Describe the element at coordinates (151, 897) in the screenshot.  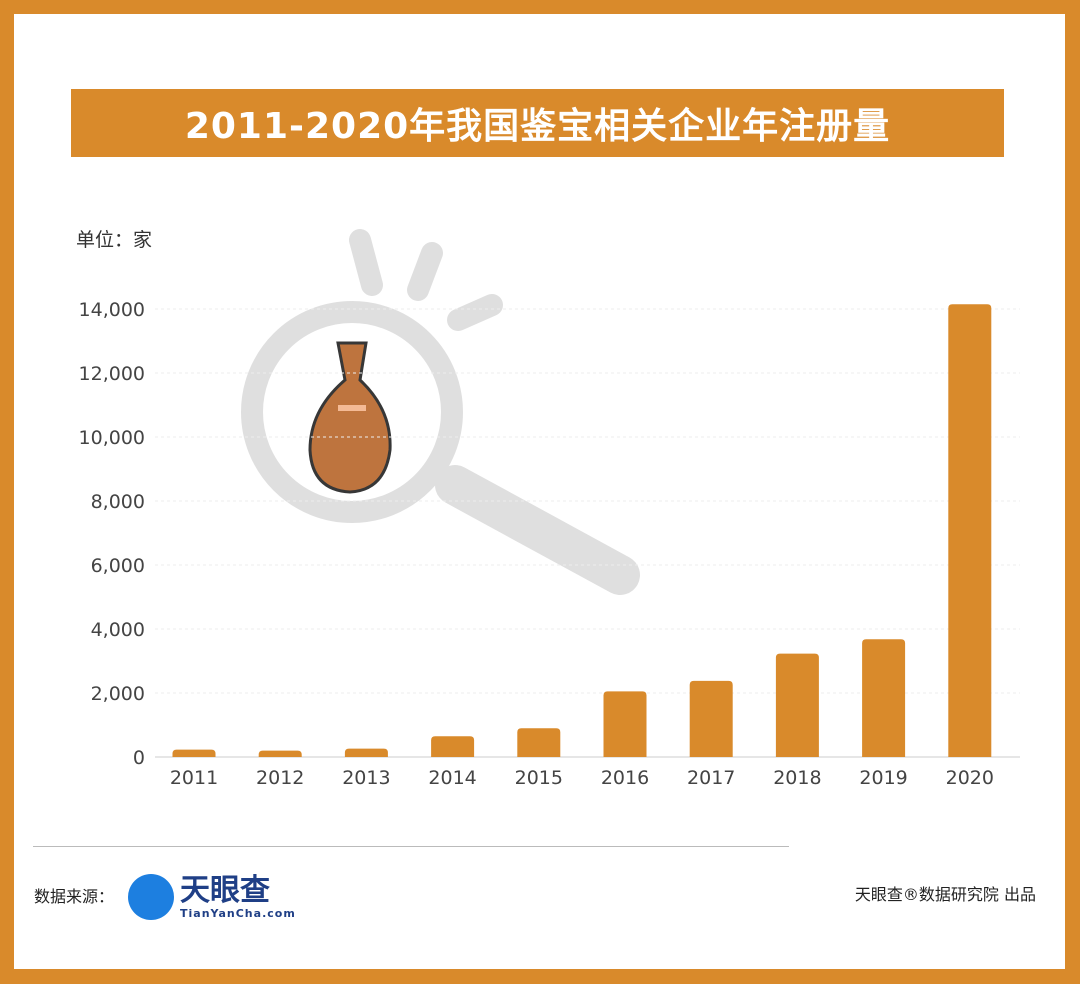
I see `logo-icon` at that location.